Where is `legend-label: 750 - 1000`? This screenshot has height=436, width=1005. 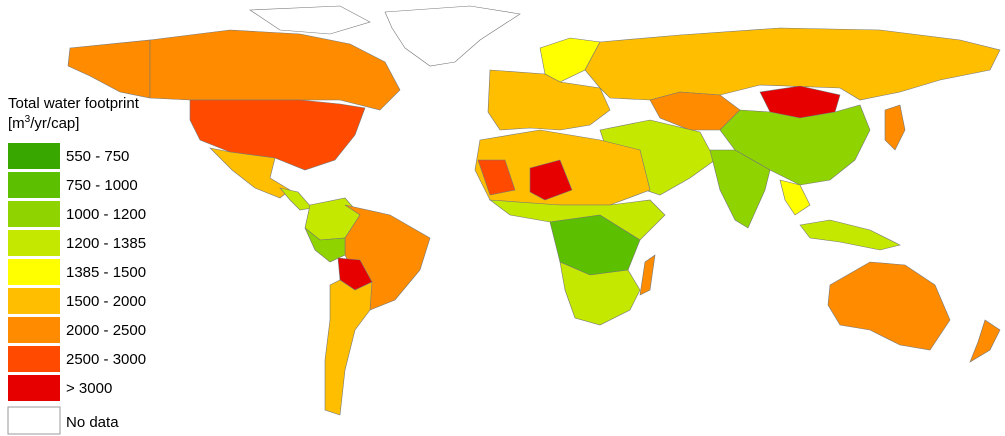 legend-label: 750 - 1000 is located at coordinates (102, 185).